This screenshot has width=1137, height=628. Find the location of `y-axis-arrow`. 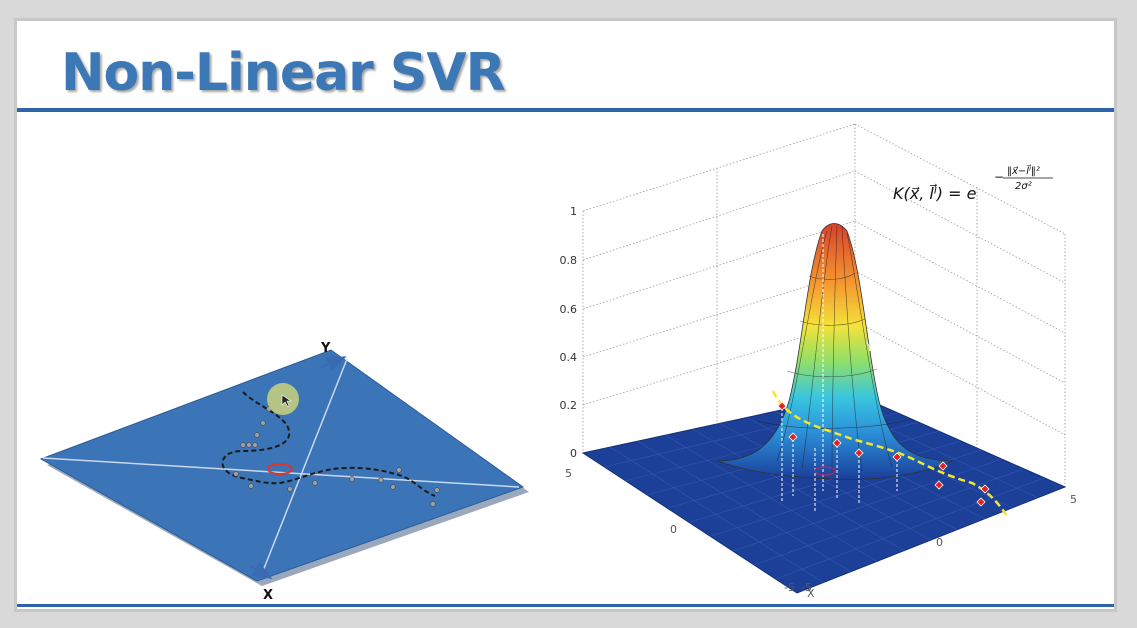

y-axis-arrow is located at coordinates (333, 364).